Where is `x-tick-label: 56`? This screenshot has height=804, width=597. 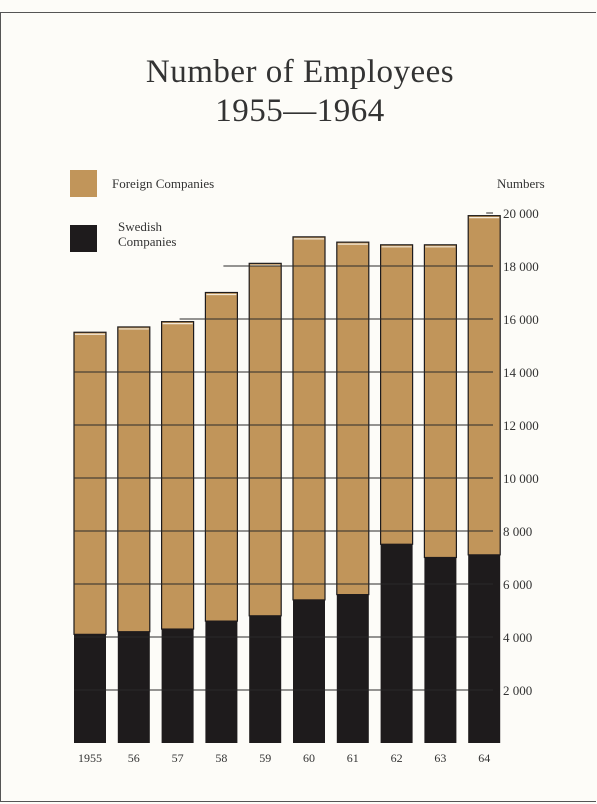
x-tick-label: 56 is located at coordinates (134, 758).